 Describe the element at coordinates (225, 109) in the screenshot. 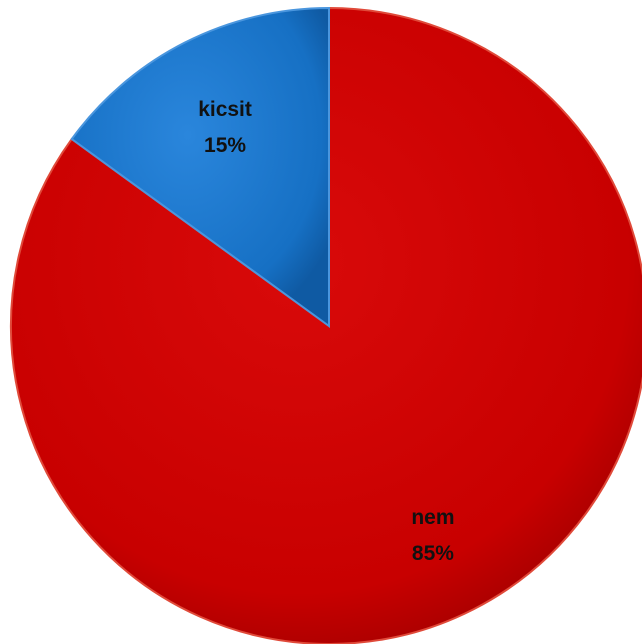

I see `slice-label-kicsit: kicsit` at that location.